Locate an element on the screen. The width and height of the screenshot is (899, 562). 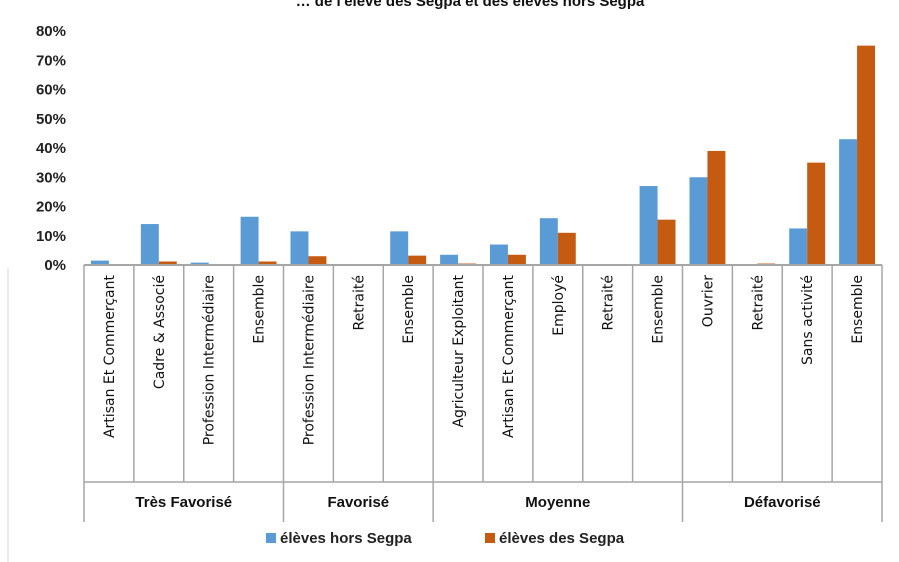
y-tick-label: 40% is located at coordinates (51, 148).